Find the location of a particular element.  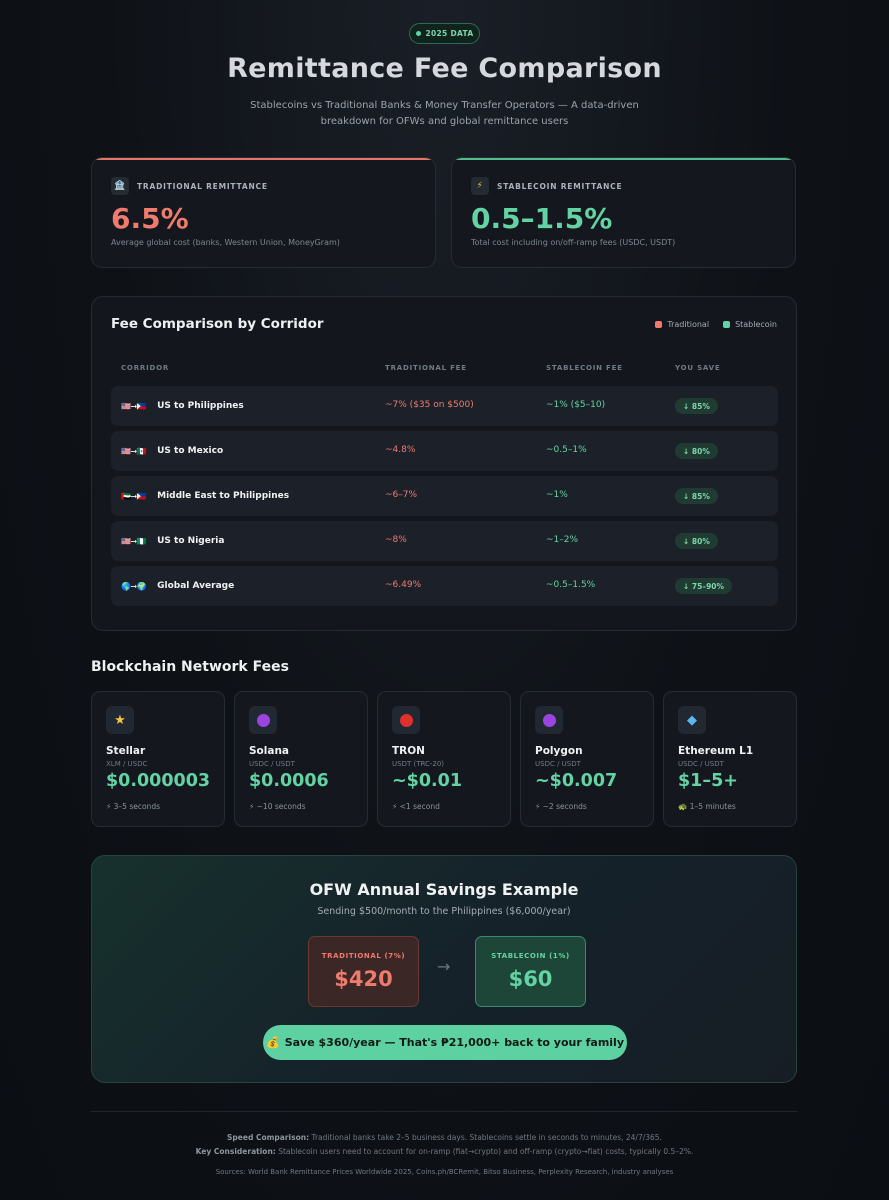

traditional-fee: ~4.8% is located at coordinates (400, 450).